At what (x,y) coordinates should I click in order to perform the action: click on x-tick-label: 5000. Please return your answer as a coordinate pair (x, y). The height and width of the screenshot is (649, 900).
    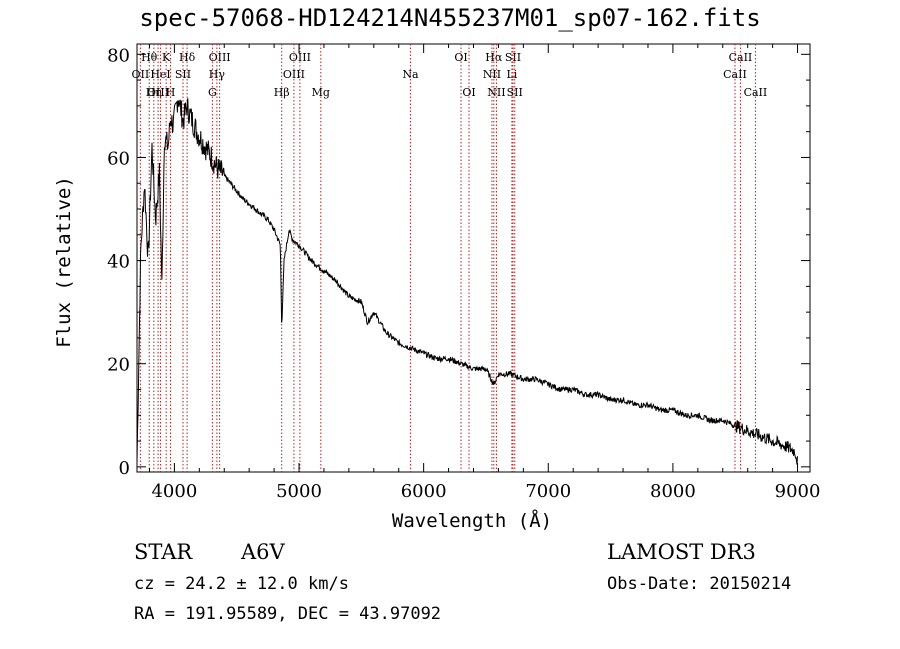
    Looking at the image, I should click on (299, 491).